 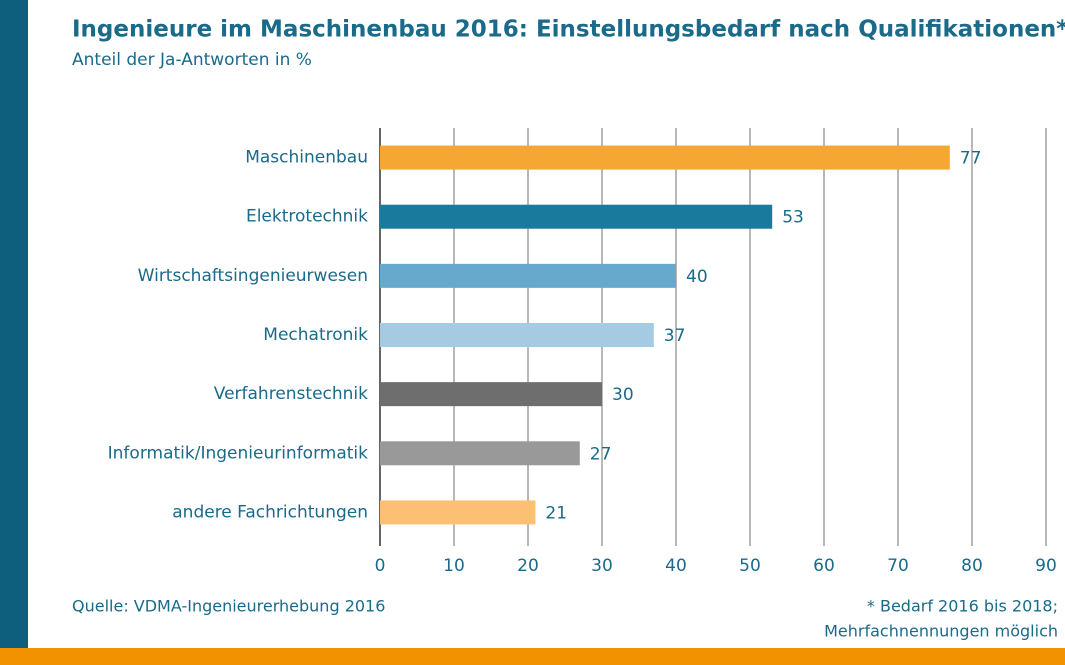 I want to click on x-tick-label: 0, so click(x=380, y=566).